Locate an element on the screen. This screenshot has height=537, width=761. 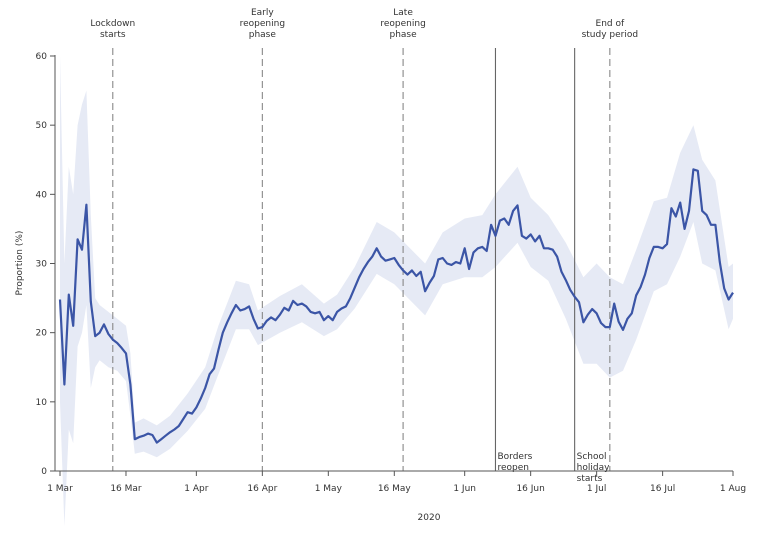
x-tick-label-9: 16 Jul is located at coordinates (662, 489).